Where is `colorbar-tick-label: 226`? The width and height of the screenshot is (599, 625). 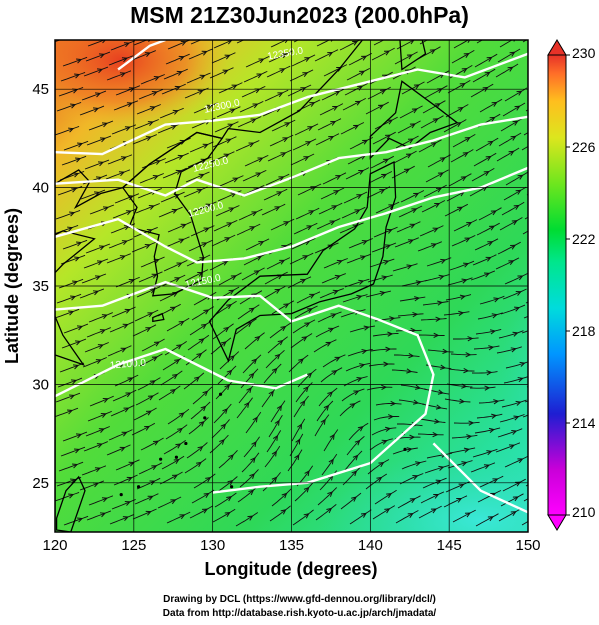
colorbar-tick-label: 226 is located at coordinates (584, 147).